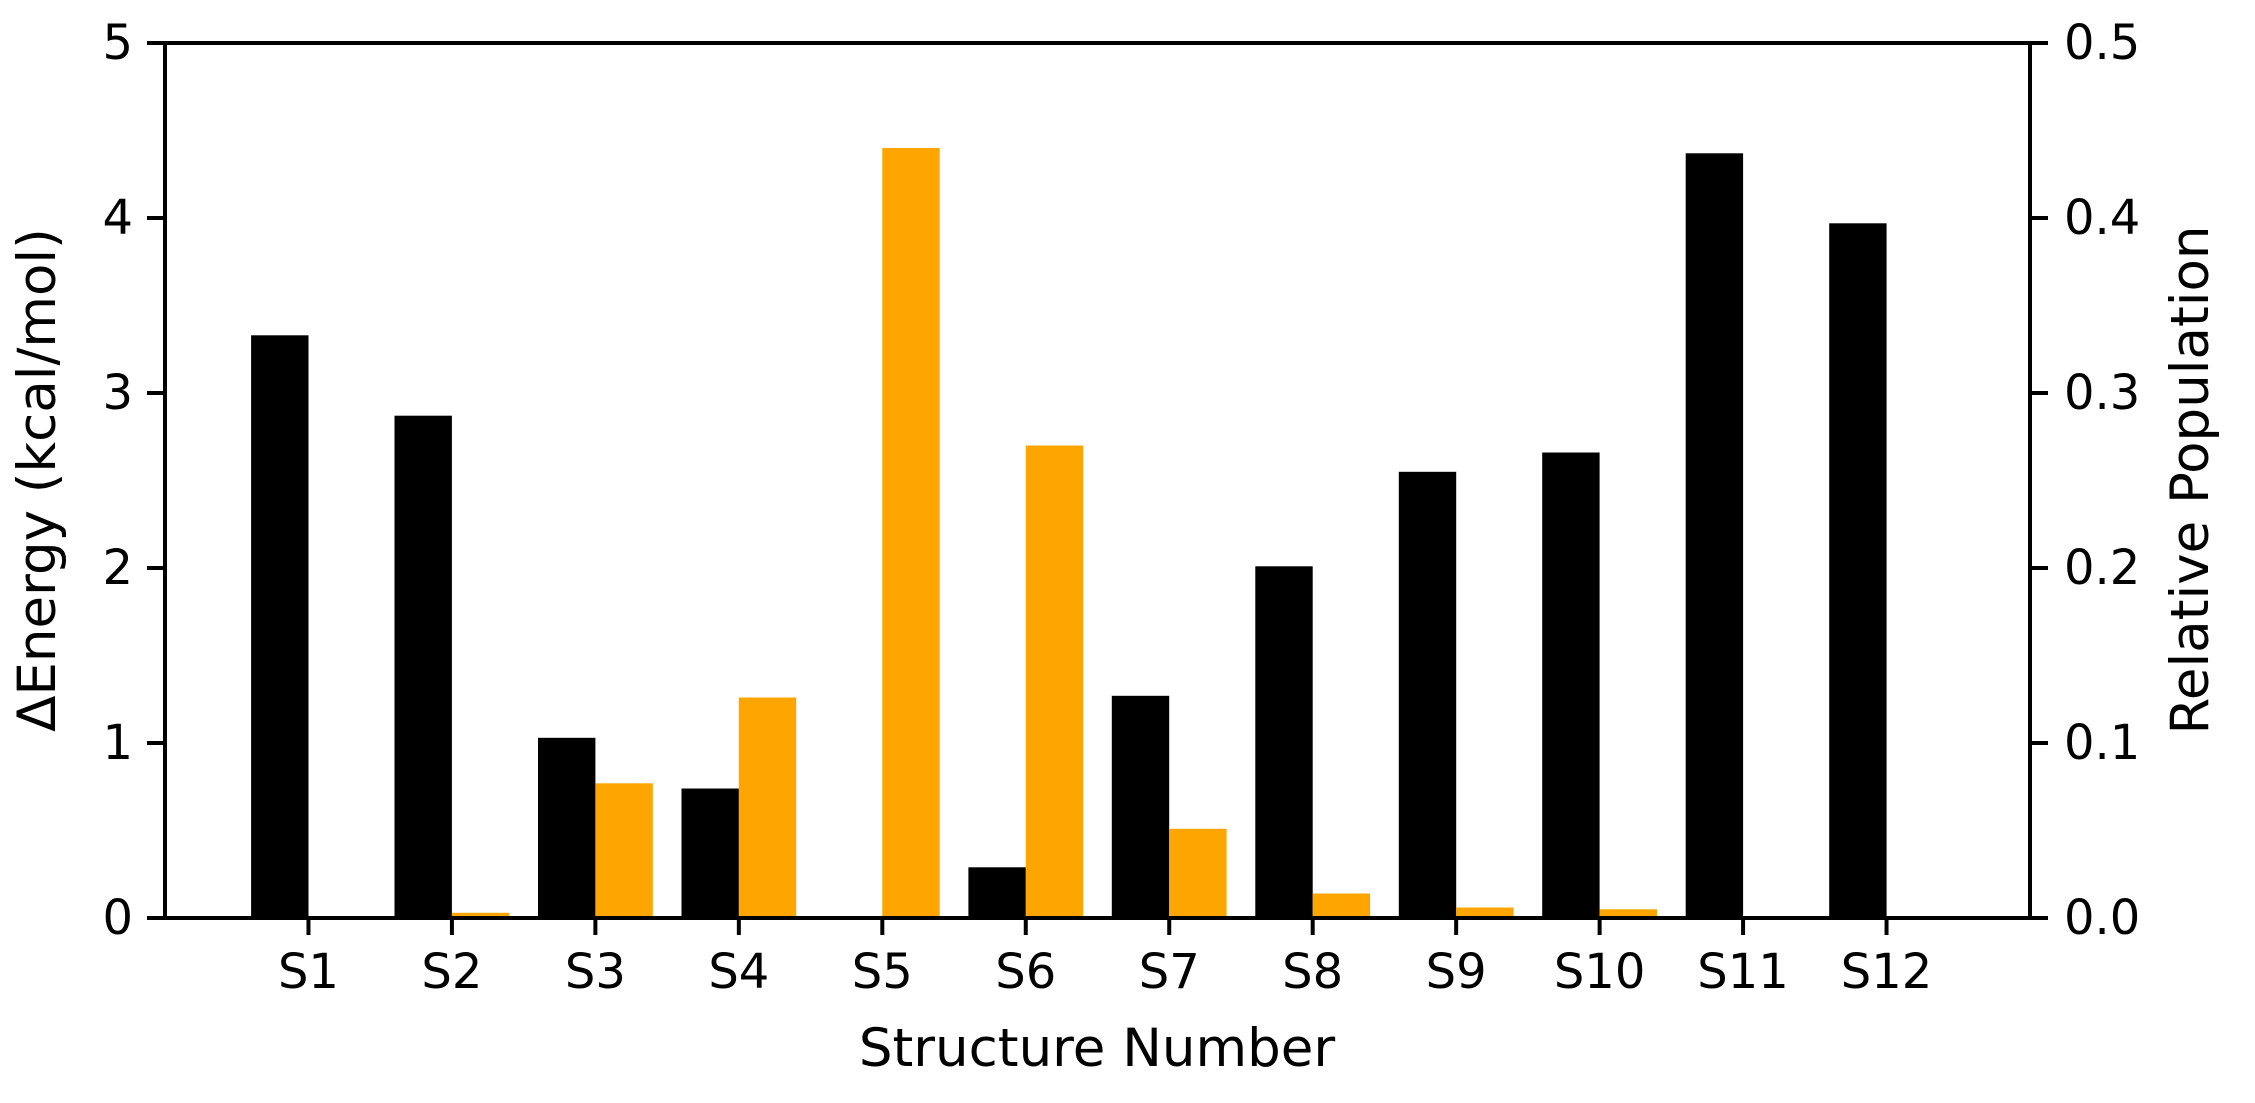 This screenshot has height=1103, width=2255. Describe the element at coordinates (710, 853) in the screenshot. I see `bar-energy-S4` at that location.